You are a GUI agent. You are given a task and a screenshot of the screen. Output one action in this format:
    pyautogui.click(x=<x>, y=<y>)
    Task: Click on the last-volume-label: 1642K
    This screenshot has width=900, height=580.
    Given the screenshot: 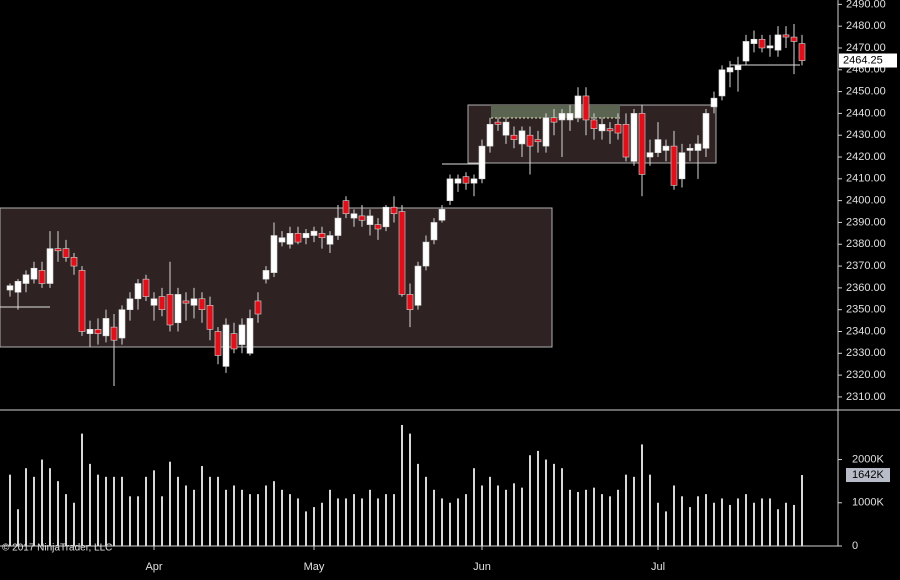 What is the action you would take?
    pyautogui.click(x=868, y=475)
    